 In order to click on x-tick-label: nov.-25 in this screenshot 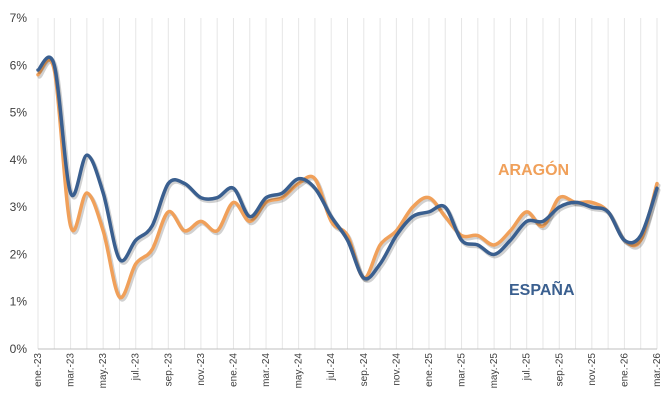, I will do `click(592, 369)`.